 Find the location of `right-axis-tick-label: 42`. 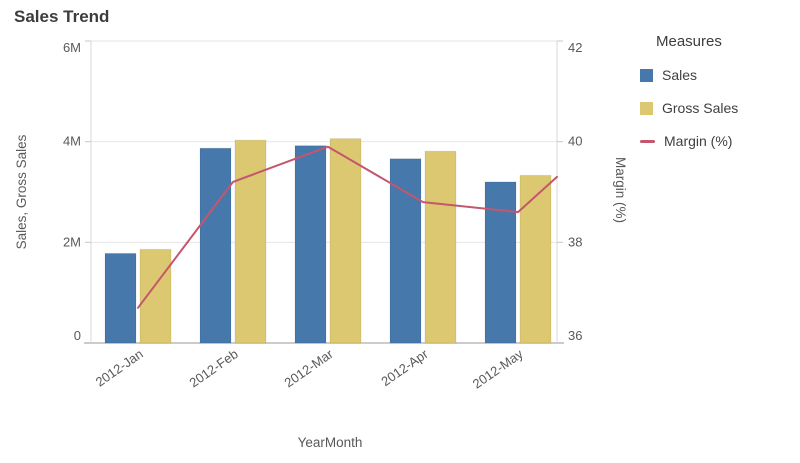

right-axis-tick-label: 42 is located at coordinates (575, 47).